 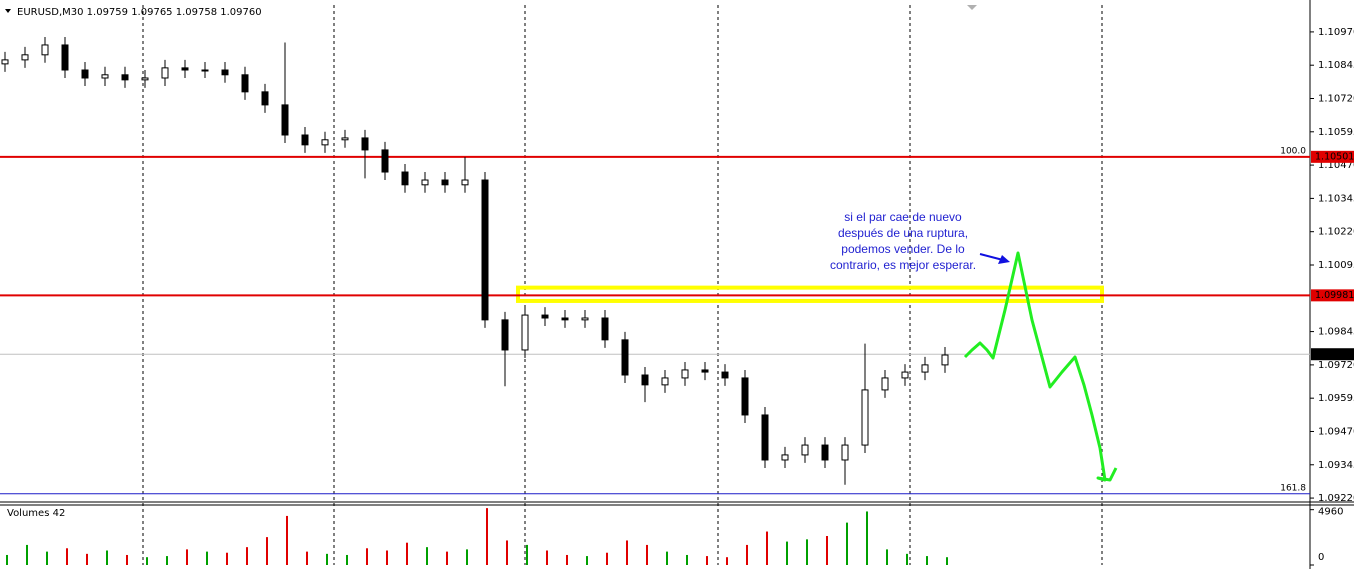 What do you see at coordinates (36, 513) in the screenshot?
I see `volume-title: Volumes 42` at bounding box center [36, 513].